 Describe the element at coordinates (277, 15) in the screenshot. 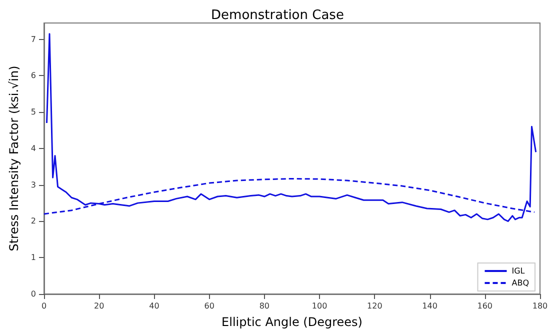

I see `chart-title: Demonstration Case` at that location.